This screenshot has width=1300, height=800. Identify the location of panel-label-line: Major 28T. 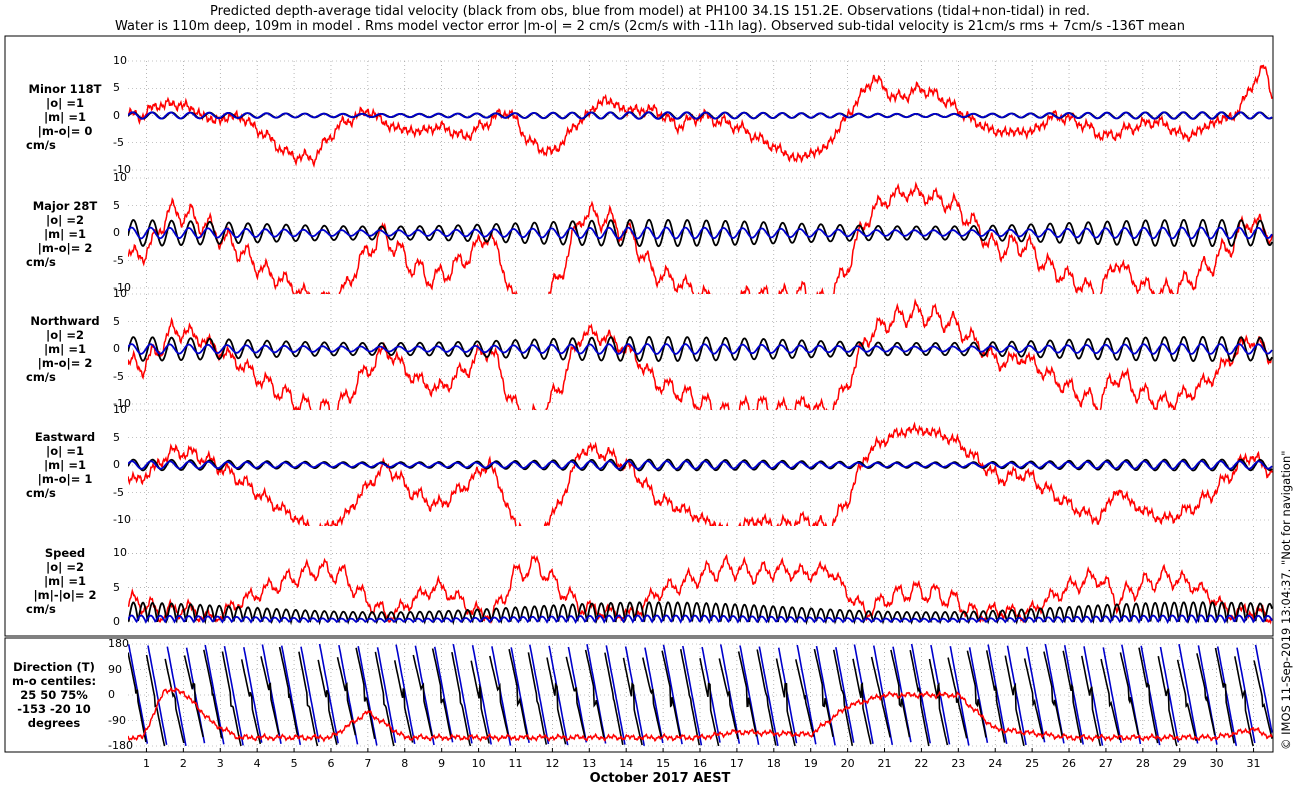
(65, 206).